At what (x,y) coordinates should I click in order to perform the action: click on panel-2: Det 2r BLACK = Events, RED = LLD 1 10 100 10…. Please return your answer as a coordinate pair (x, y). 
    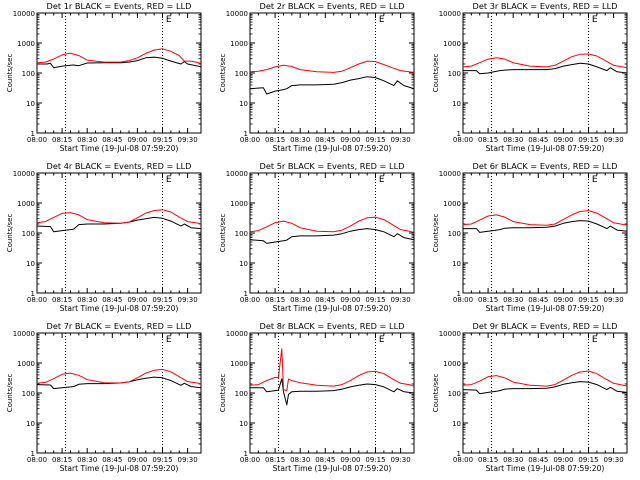
    Looking at the image, I should click on (317, 77).